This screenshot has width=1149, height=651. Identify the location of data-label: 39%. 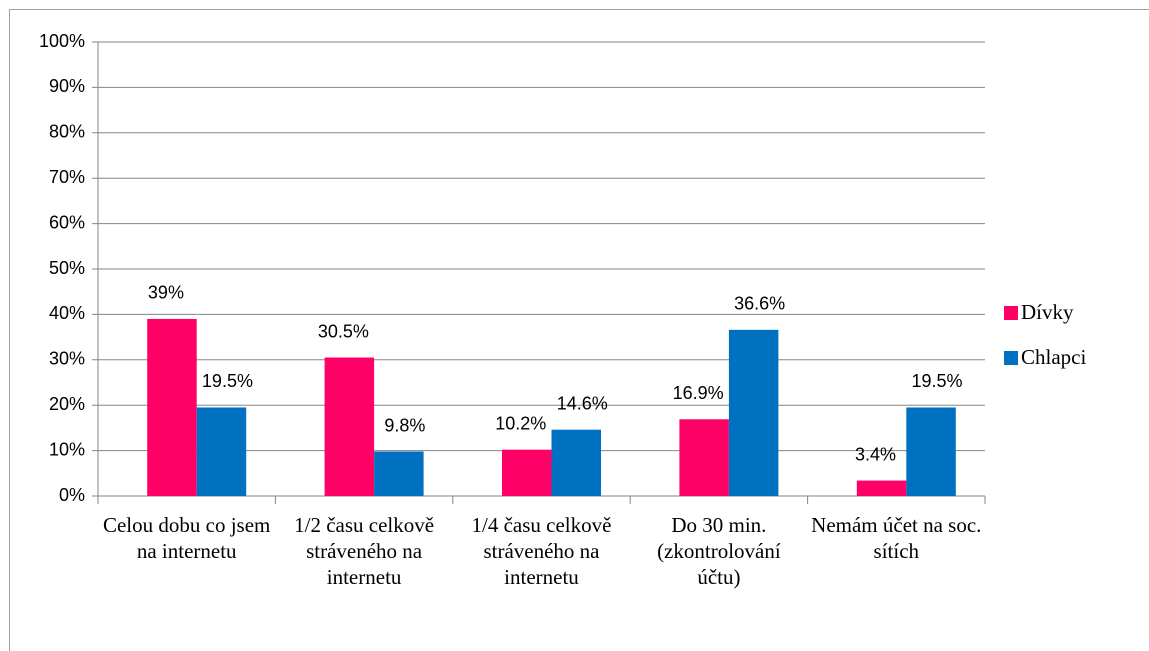
(166, 293).